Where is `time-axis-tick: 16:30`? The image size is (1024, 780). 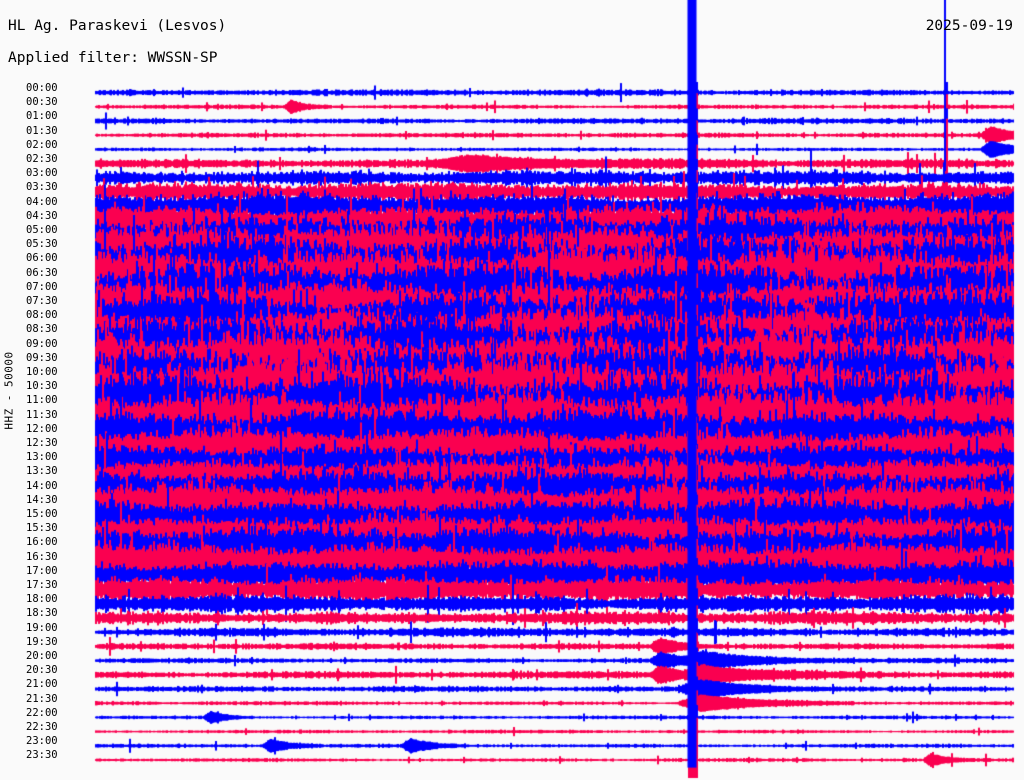 time-axis-tick: 16:30 is located at coordinates (42, 556).